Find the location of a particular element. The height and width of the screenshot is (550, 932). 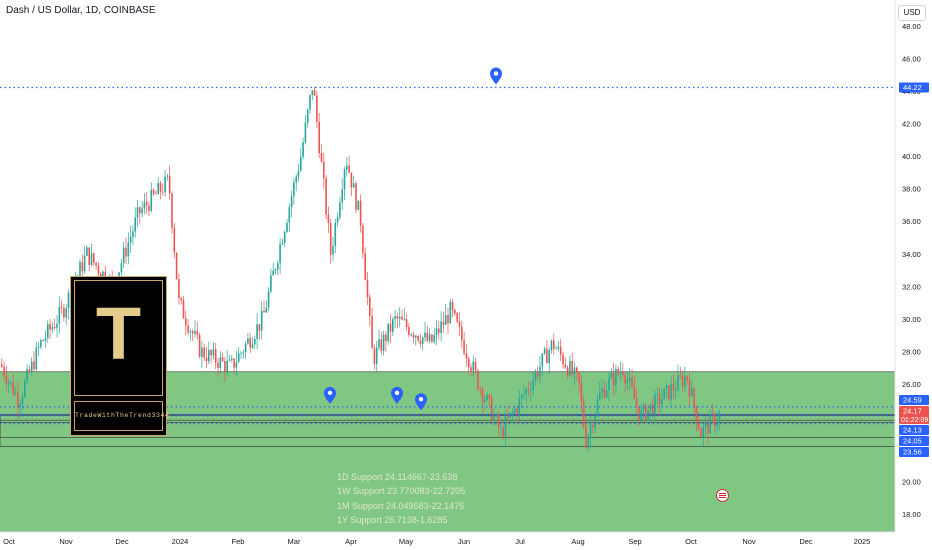

price-label: 24.05 is located at coordinates (912, 441).